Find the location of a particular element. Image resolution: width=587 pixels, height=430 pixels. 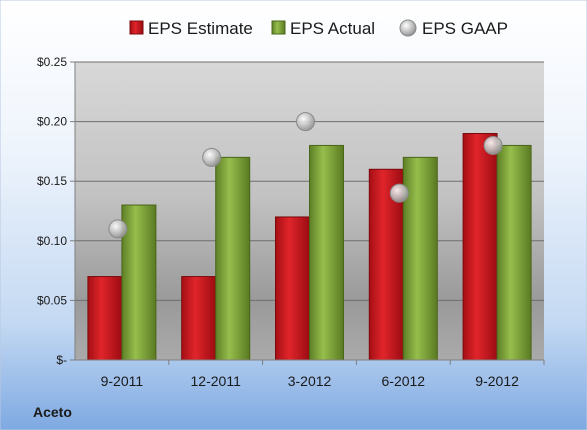

legend-label: EPS Actual is located at coordinates (332, 28).